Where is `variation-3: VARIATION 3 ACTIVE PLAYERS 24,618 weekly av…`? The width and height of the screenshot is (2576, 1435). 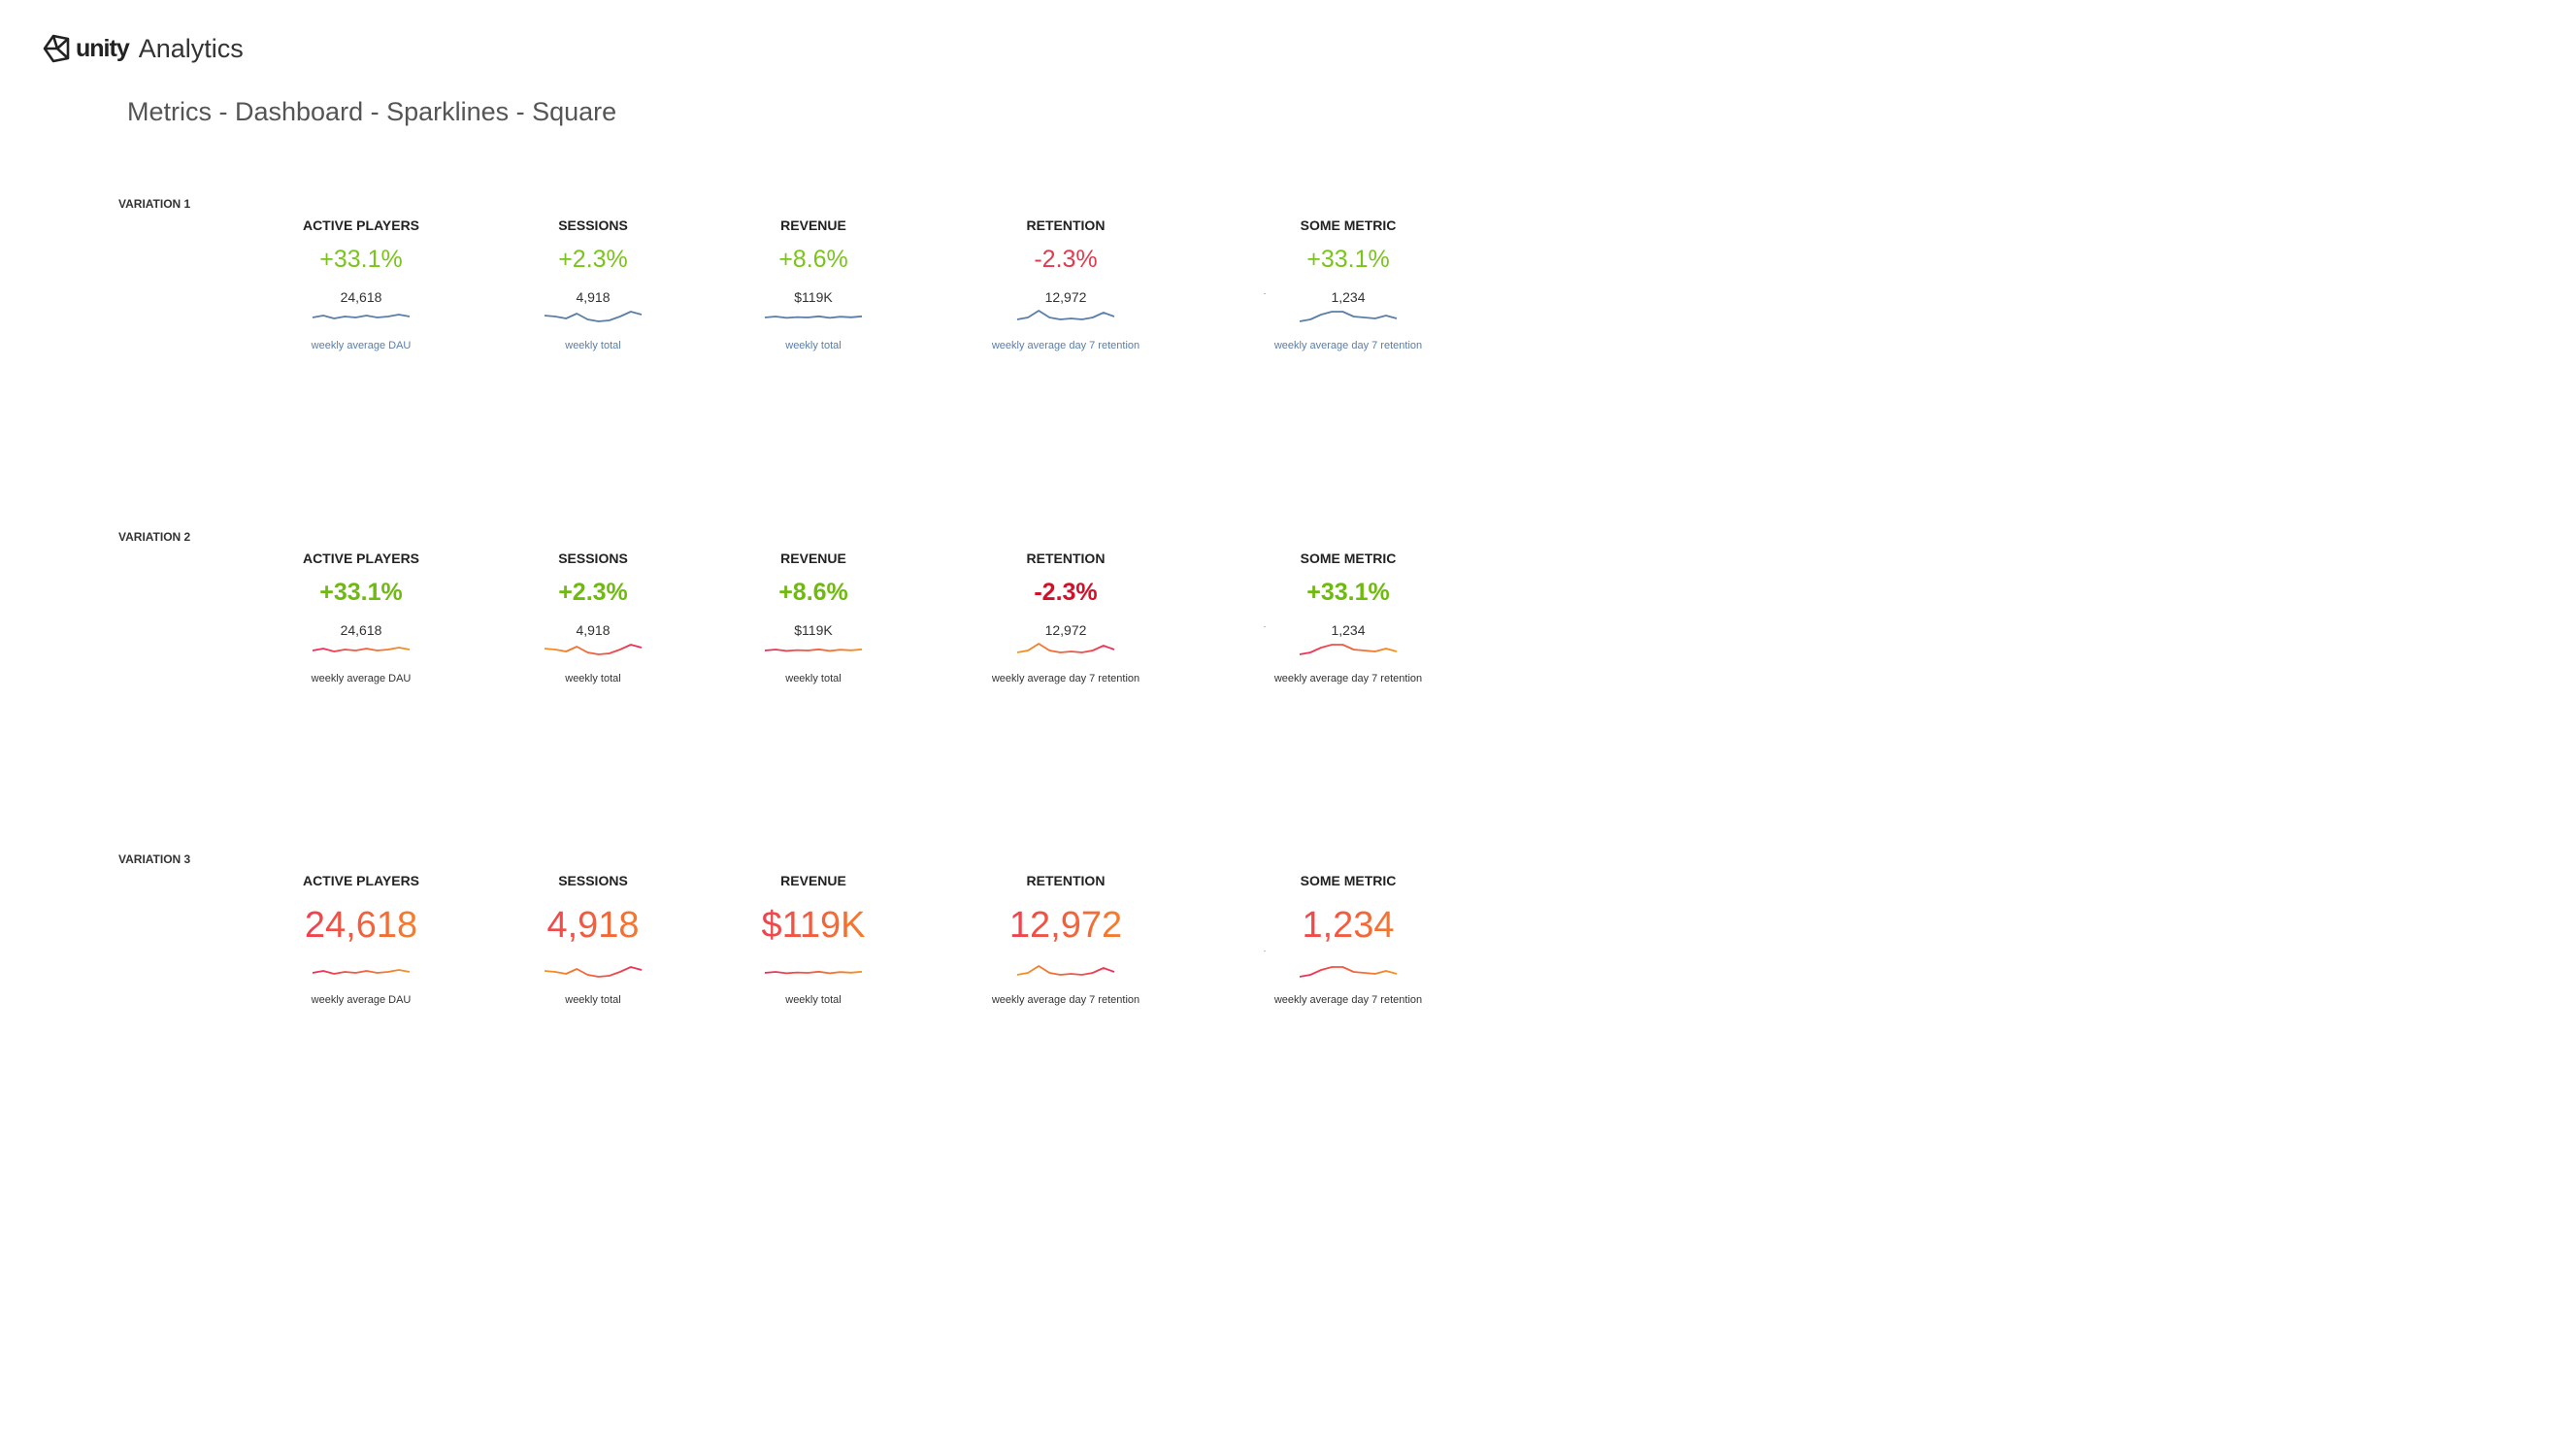
variation-3: VARIATION 3 ACTIVE PLAYERS 24,618 weekly av… is located at coordinates (776, 949).